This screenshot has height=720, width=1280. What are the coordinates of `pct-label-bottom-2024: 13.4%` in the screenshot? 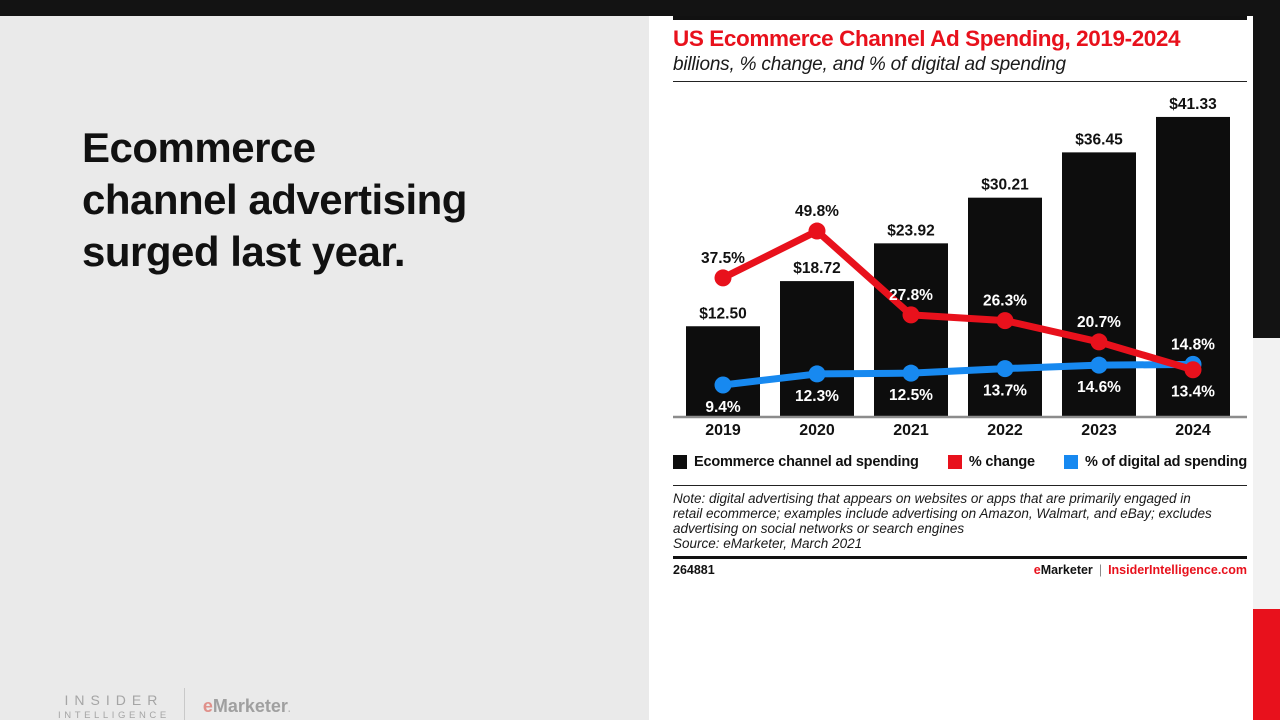 It's located at (1193, 392).